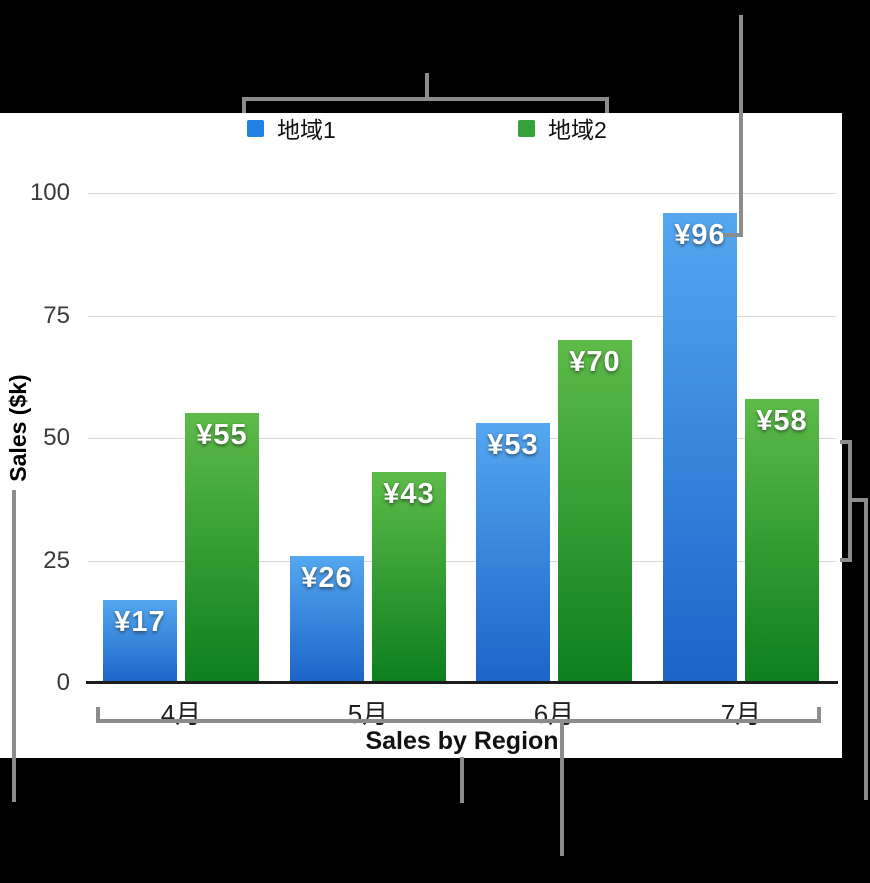 This screenshot has height=883, width=870. Describe the element at coordinates (327, 578) in the screenshot. I see `bar-value-label: ¥26` at that location.